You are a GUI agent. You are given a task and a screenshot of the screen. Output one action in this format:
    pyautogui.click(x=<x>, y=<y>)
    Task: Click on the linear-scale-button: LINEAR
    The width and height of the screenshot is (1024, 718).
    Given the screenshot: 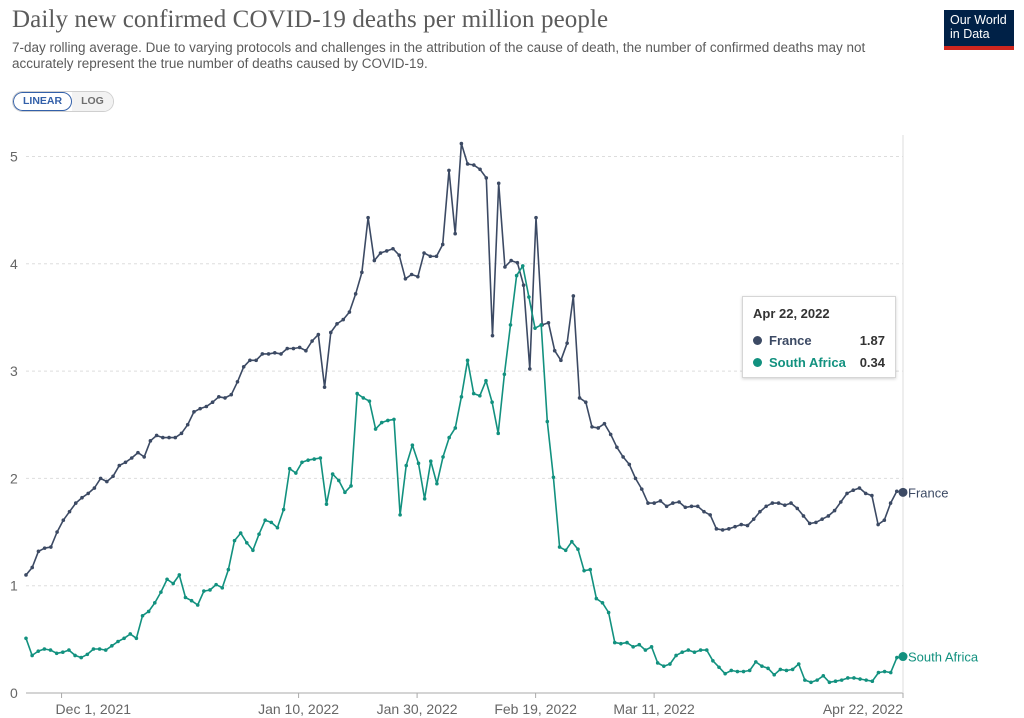 What is the action you would take?
    pyautogui.click(x=43, y=101)
    